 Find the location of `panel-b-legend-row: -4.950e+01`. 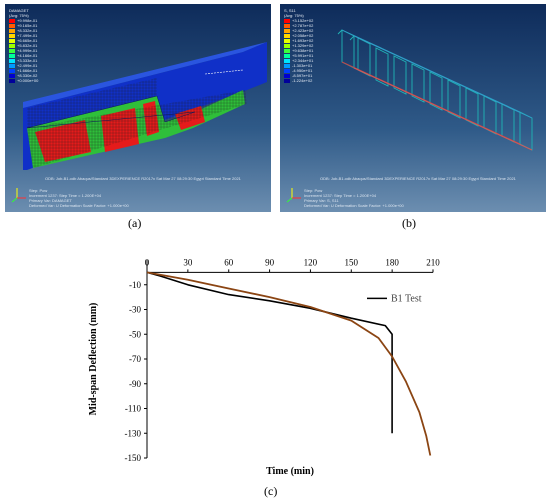

panel-b-legend-row: -4.950e+01 is located at coordinates (306, 70).